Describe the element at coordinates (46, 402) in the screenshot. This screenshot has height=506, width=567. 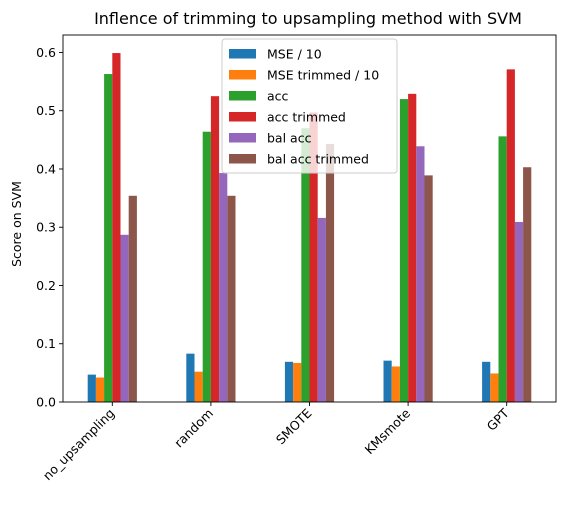
I see `y-tick-label: 0.0` at that location.